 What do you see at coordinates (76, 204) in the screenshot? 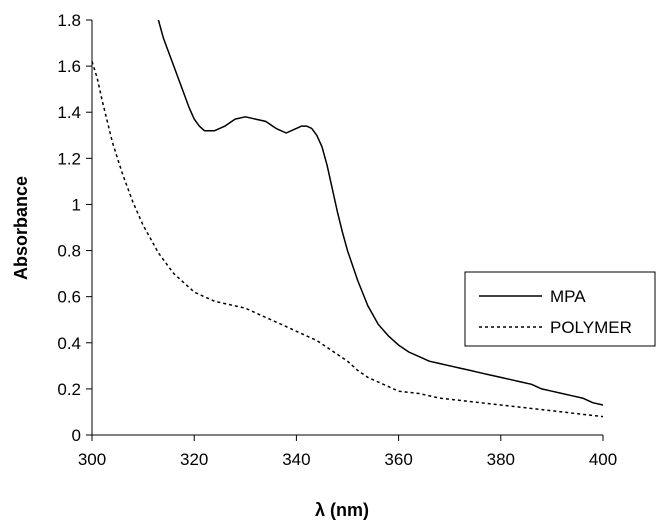
I see `y-tick-label: 1` at bounding box center [76, 204].